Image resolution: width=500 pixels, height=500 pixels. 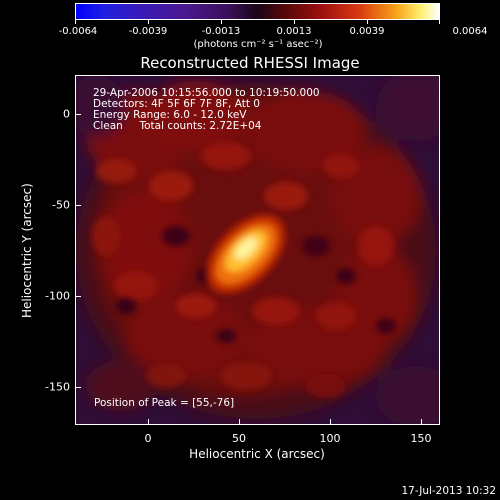 I want to click on x-tick-label: 150, so click(x=421, y=438).